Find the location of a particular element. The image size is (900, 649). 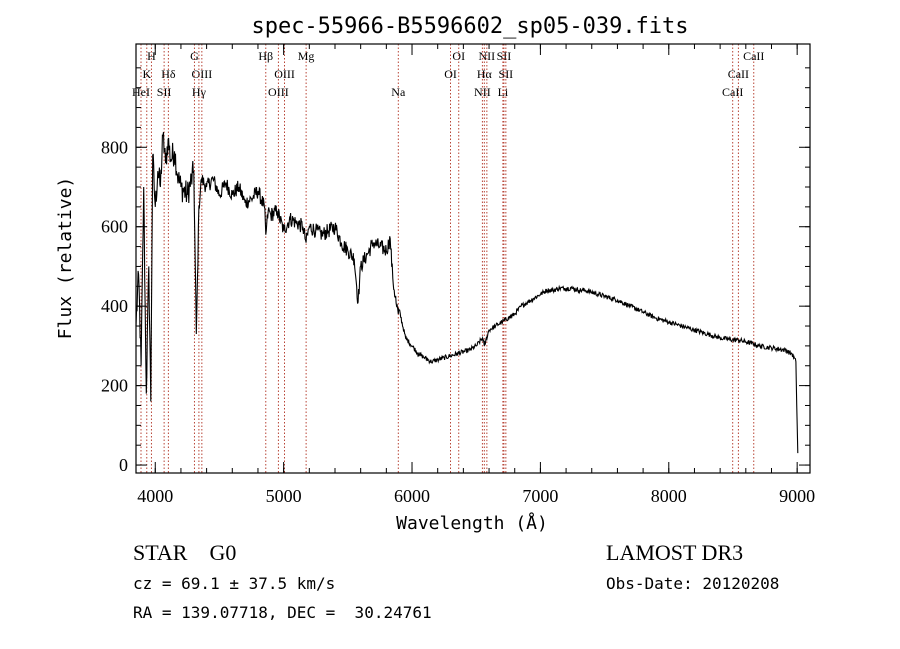

spectral-line-label-9: OIII is located at coordinates (284, 74).